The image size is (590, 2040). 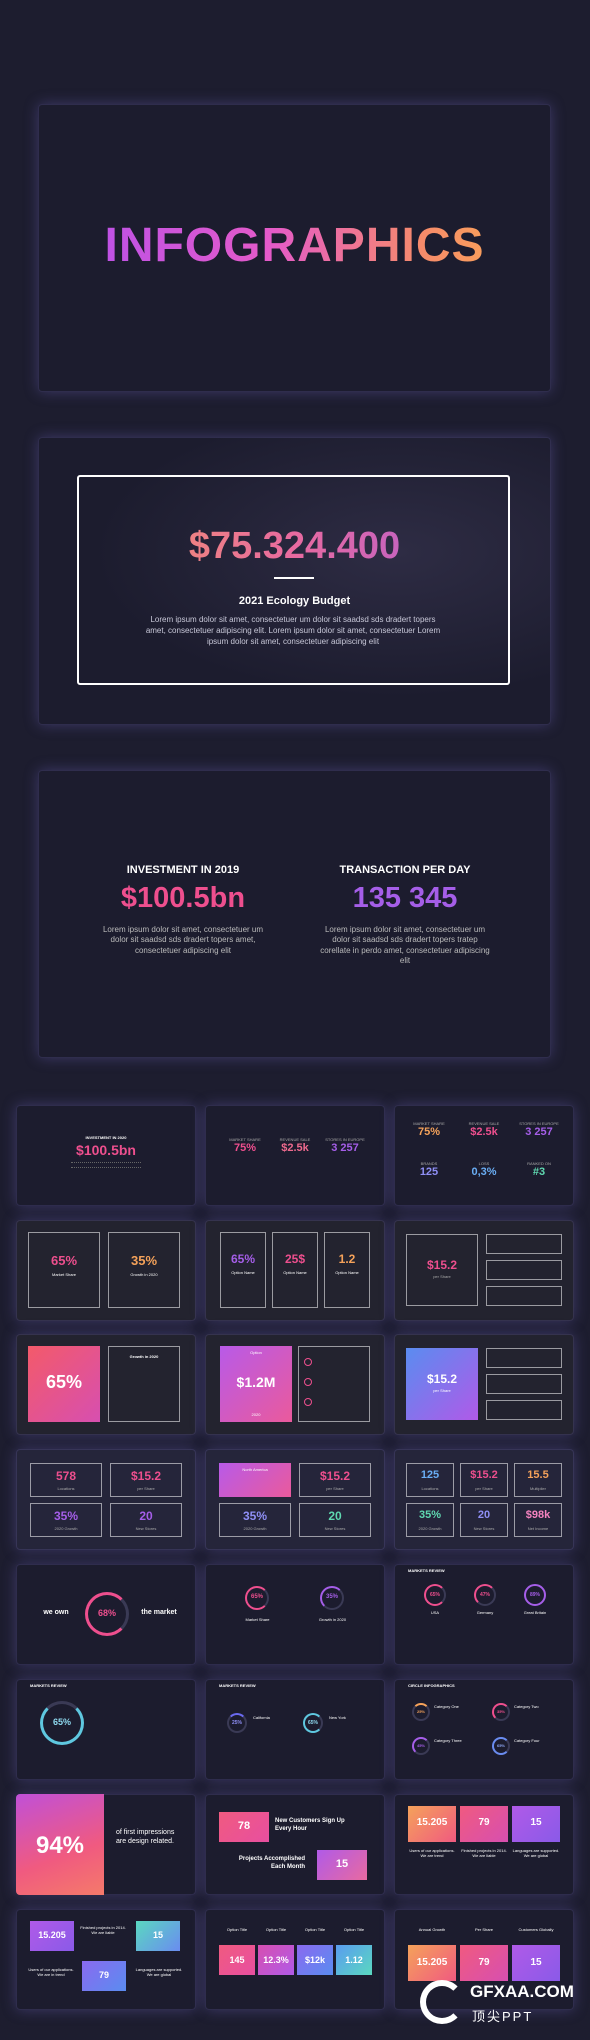 I want to click on value: 3 257, so click(x=345, y=1148).